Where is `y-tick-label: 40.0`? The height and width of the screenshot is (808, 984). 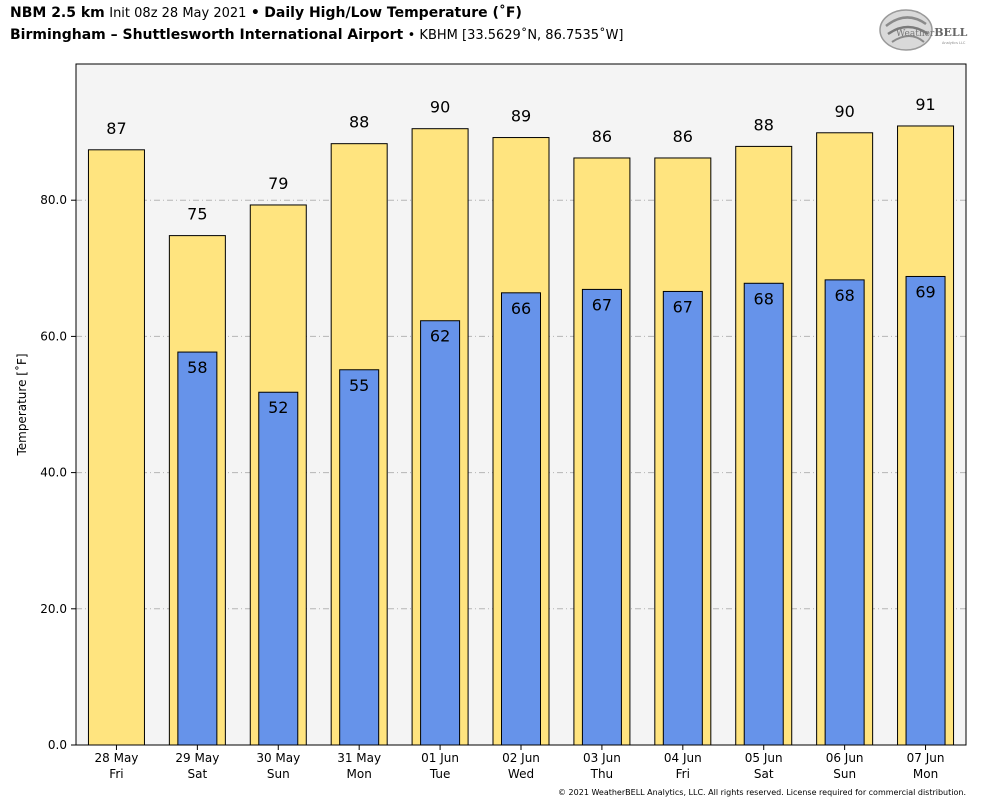
y-tick-label: 40.0 is located at coordinates (53, 473).